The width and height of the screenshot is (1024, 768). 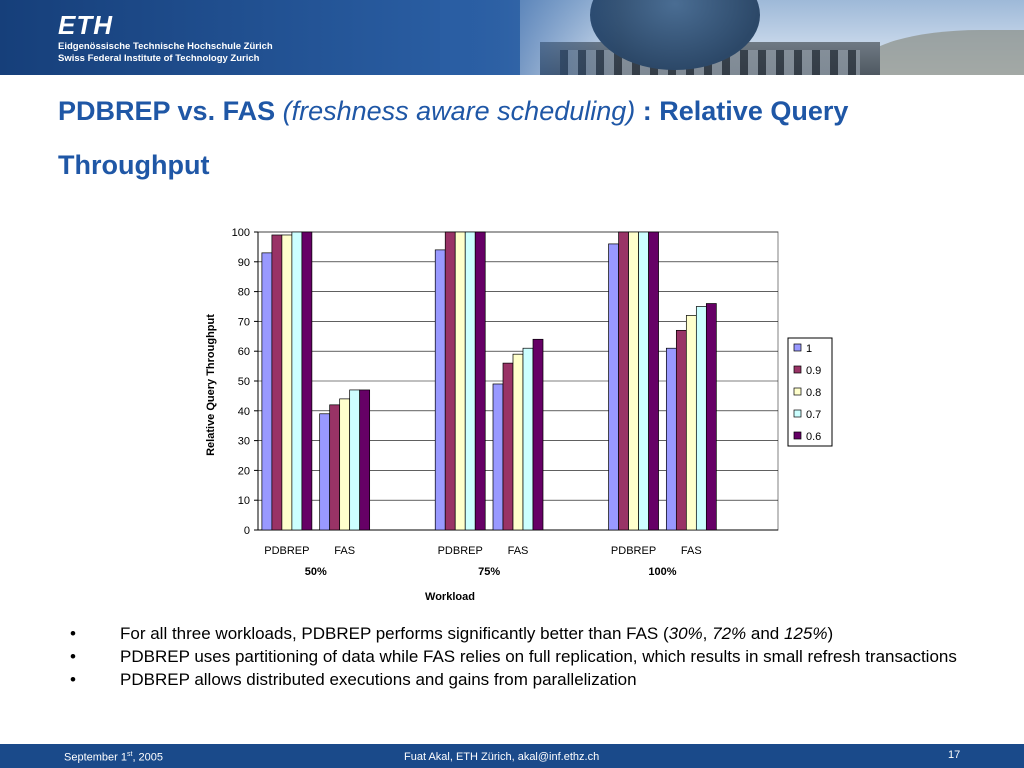 I want to click on title-main: PDBREP vs. FAS, so click(x=170, y=111).